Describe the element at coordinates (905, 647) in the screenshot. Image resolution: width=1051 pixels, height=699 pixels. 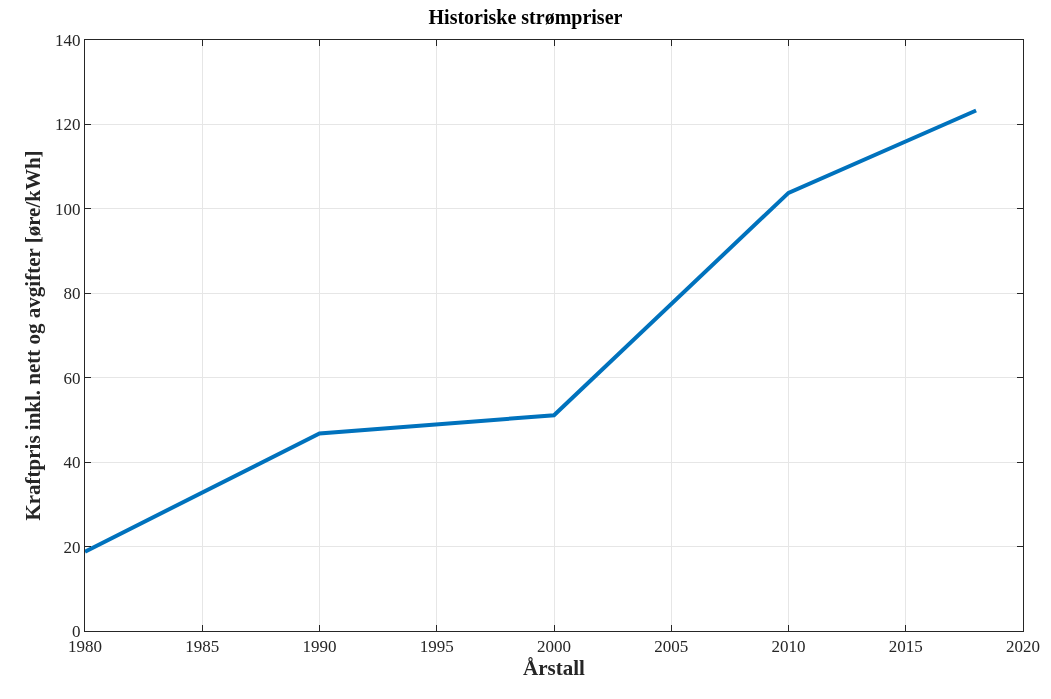
I see `x-tick-label: 2015` at that location.